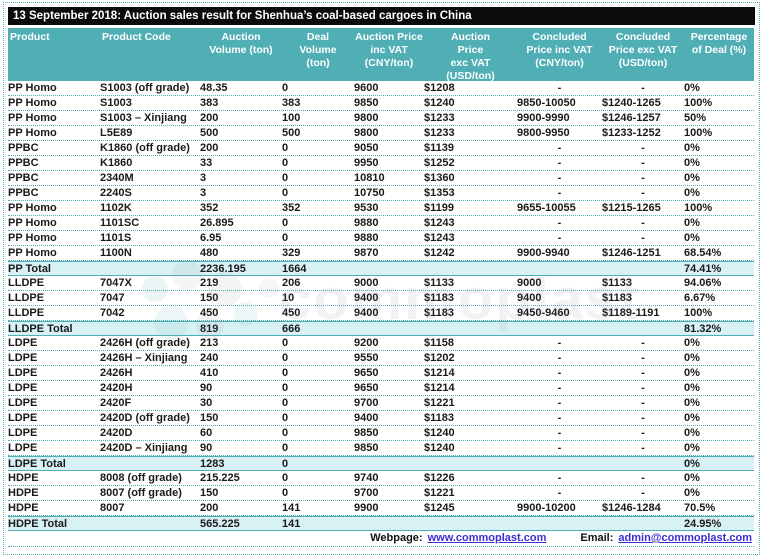 Image resolution: width=763 pixels, height=560 pixels. Describe the element at coordinates (439, 238) in the screenshot. I see `table-cell: $1243` at that location.